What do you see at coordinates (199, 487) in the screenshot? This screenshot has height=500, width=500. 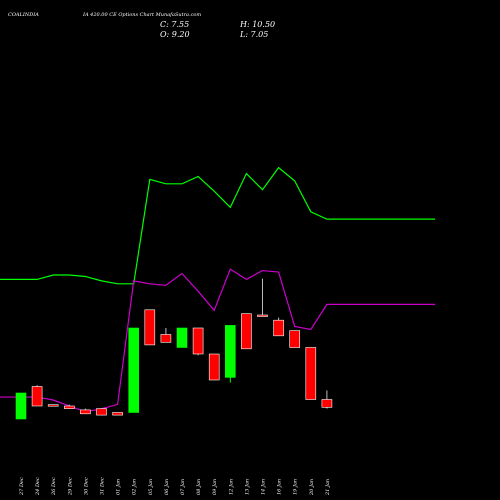 I see `x-tick-label: 08 Jan` at bounding box center [199, 487].